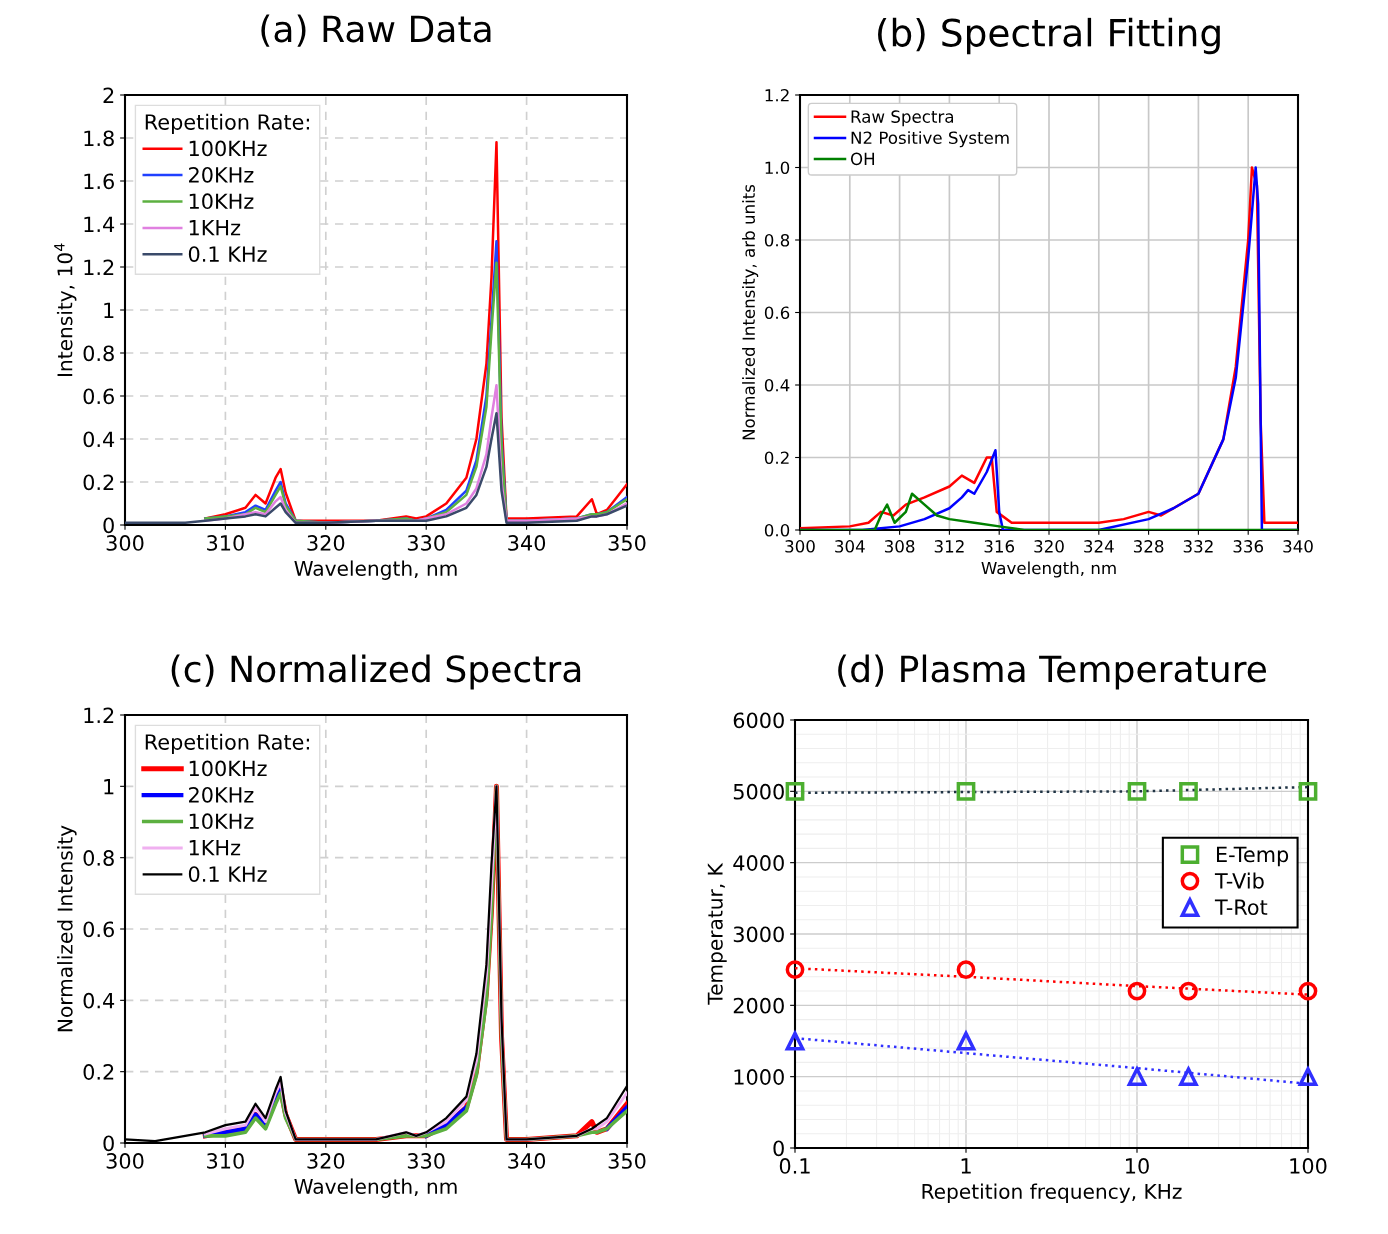  What do you see at coordinates (1052, 1193) in the screenshot?
I see `x-axis-title: Repetition frequency, KHz` at bounding box center [1052, 1193].